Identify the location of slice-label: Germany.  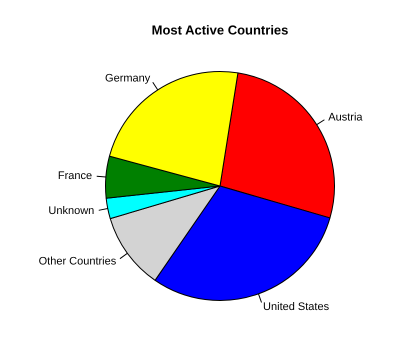
(128, 78).